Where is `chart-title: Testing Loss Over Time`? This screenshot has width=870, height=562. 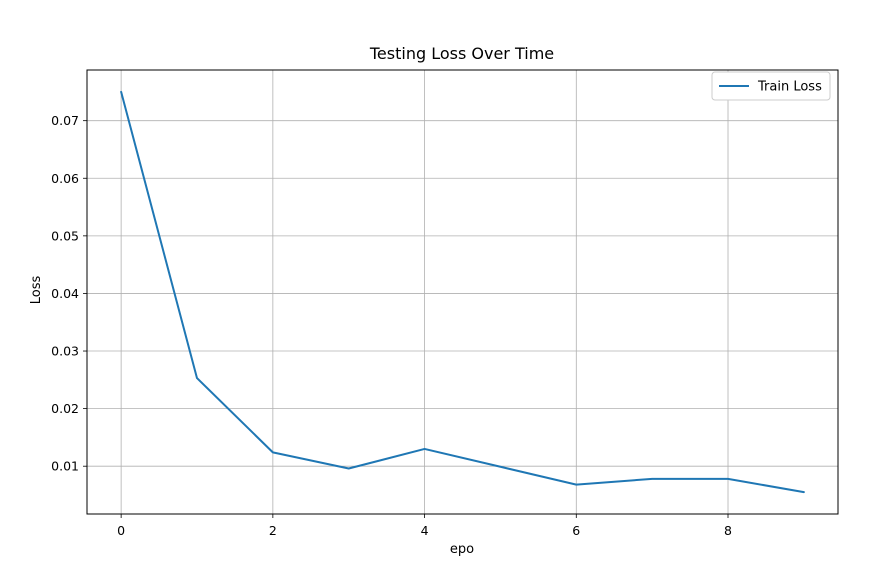 chart-title: Testing Loss Over Time is located at coordinates (461, 53).